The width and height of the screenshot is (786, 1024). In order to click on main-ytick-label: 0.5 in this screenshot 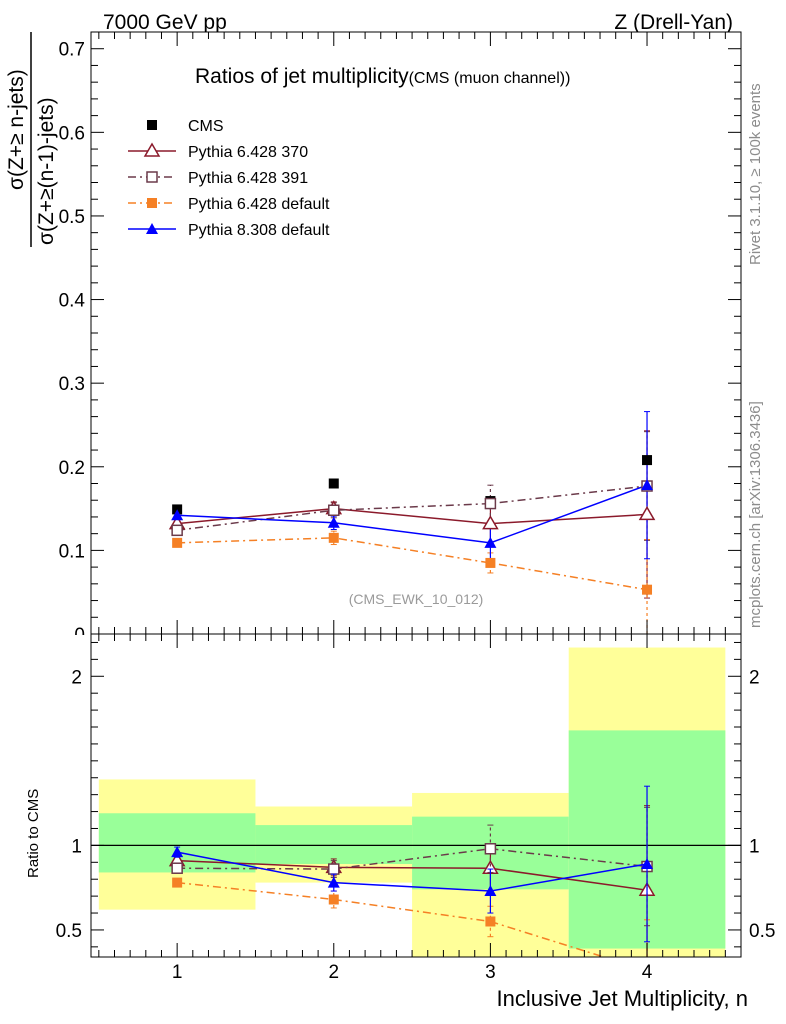, I will do `click(72, 217)`.